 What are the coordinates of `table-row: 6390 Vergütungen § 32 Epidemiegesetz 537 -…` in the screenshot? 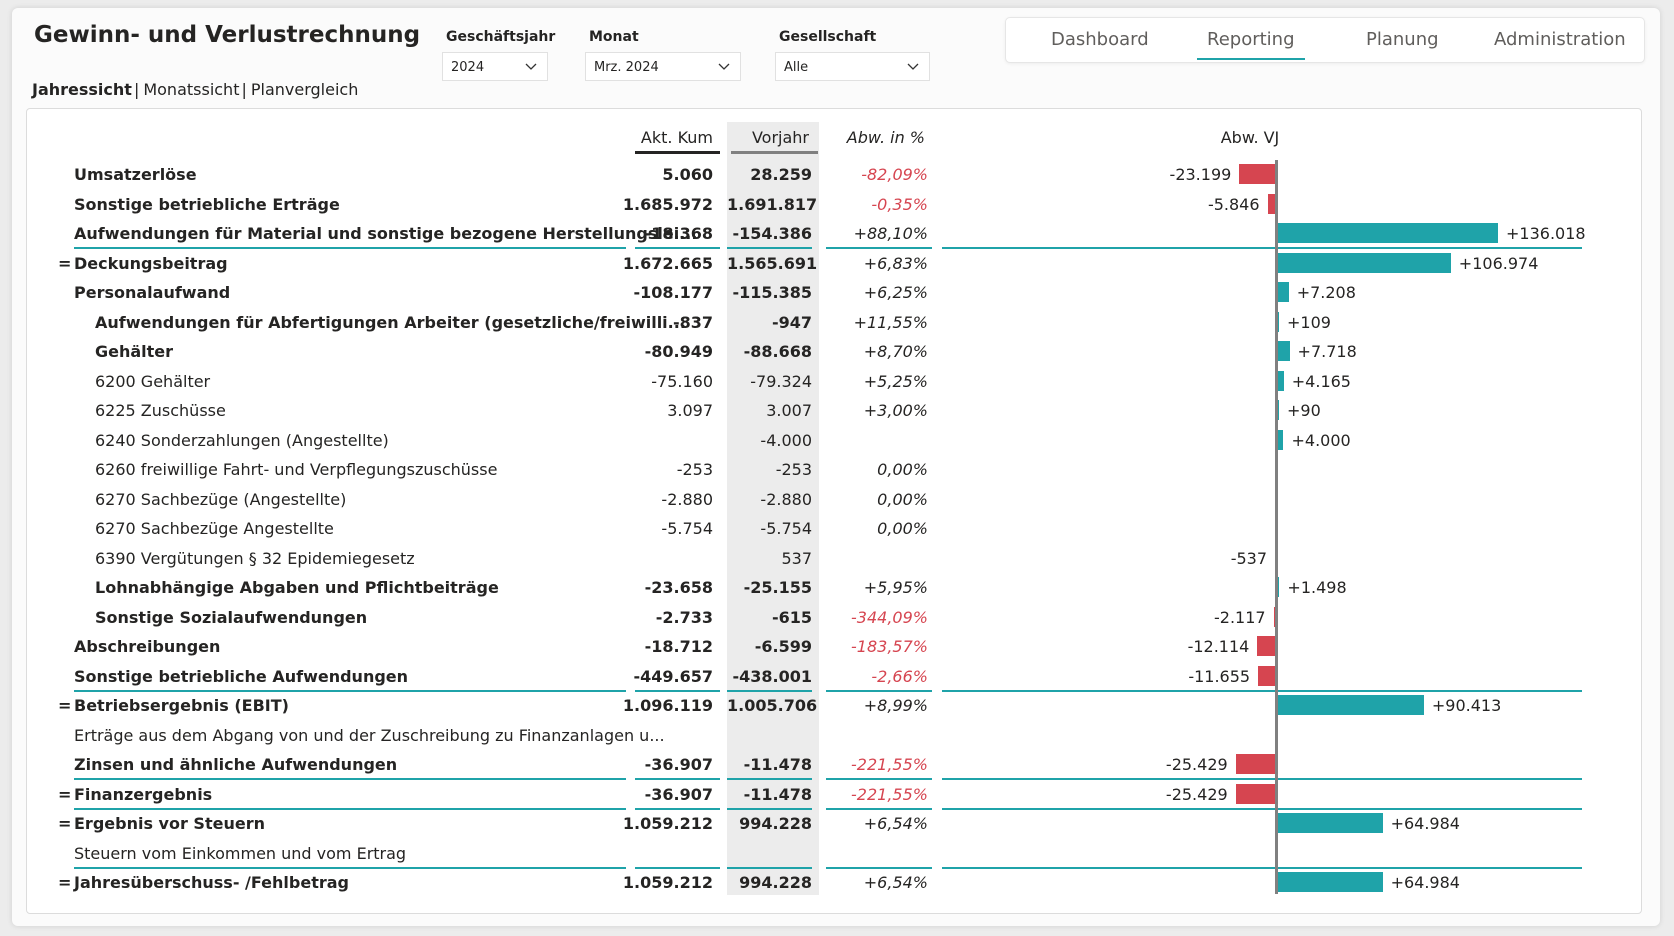 It's located at (837, 558).